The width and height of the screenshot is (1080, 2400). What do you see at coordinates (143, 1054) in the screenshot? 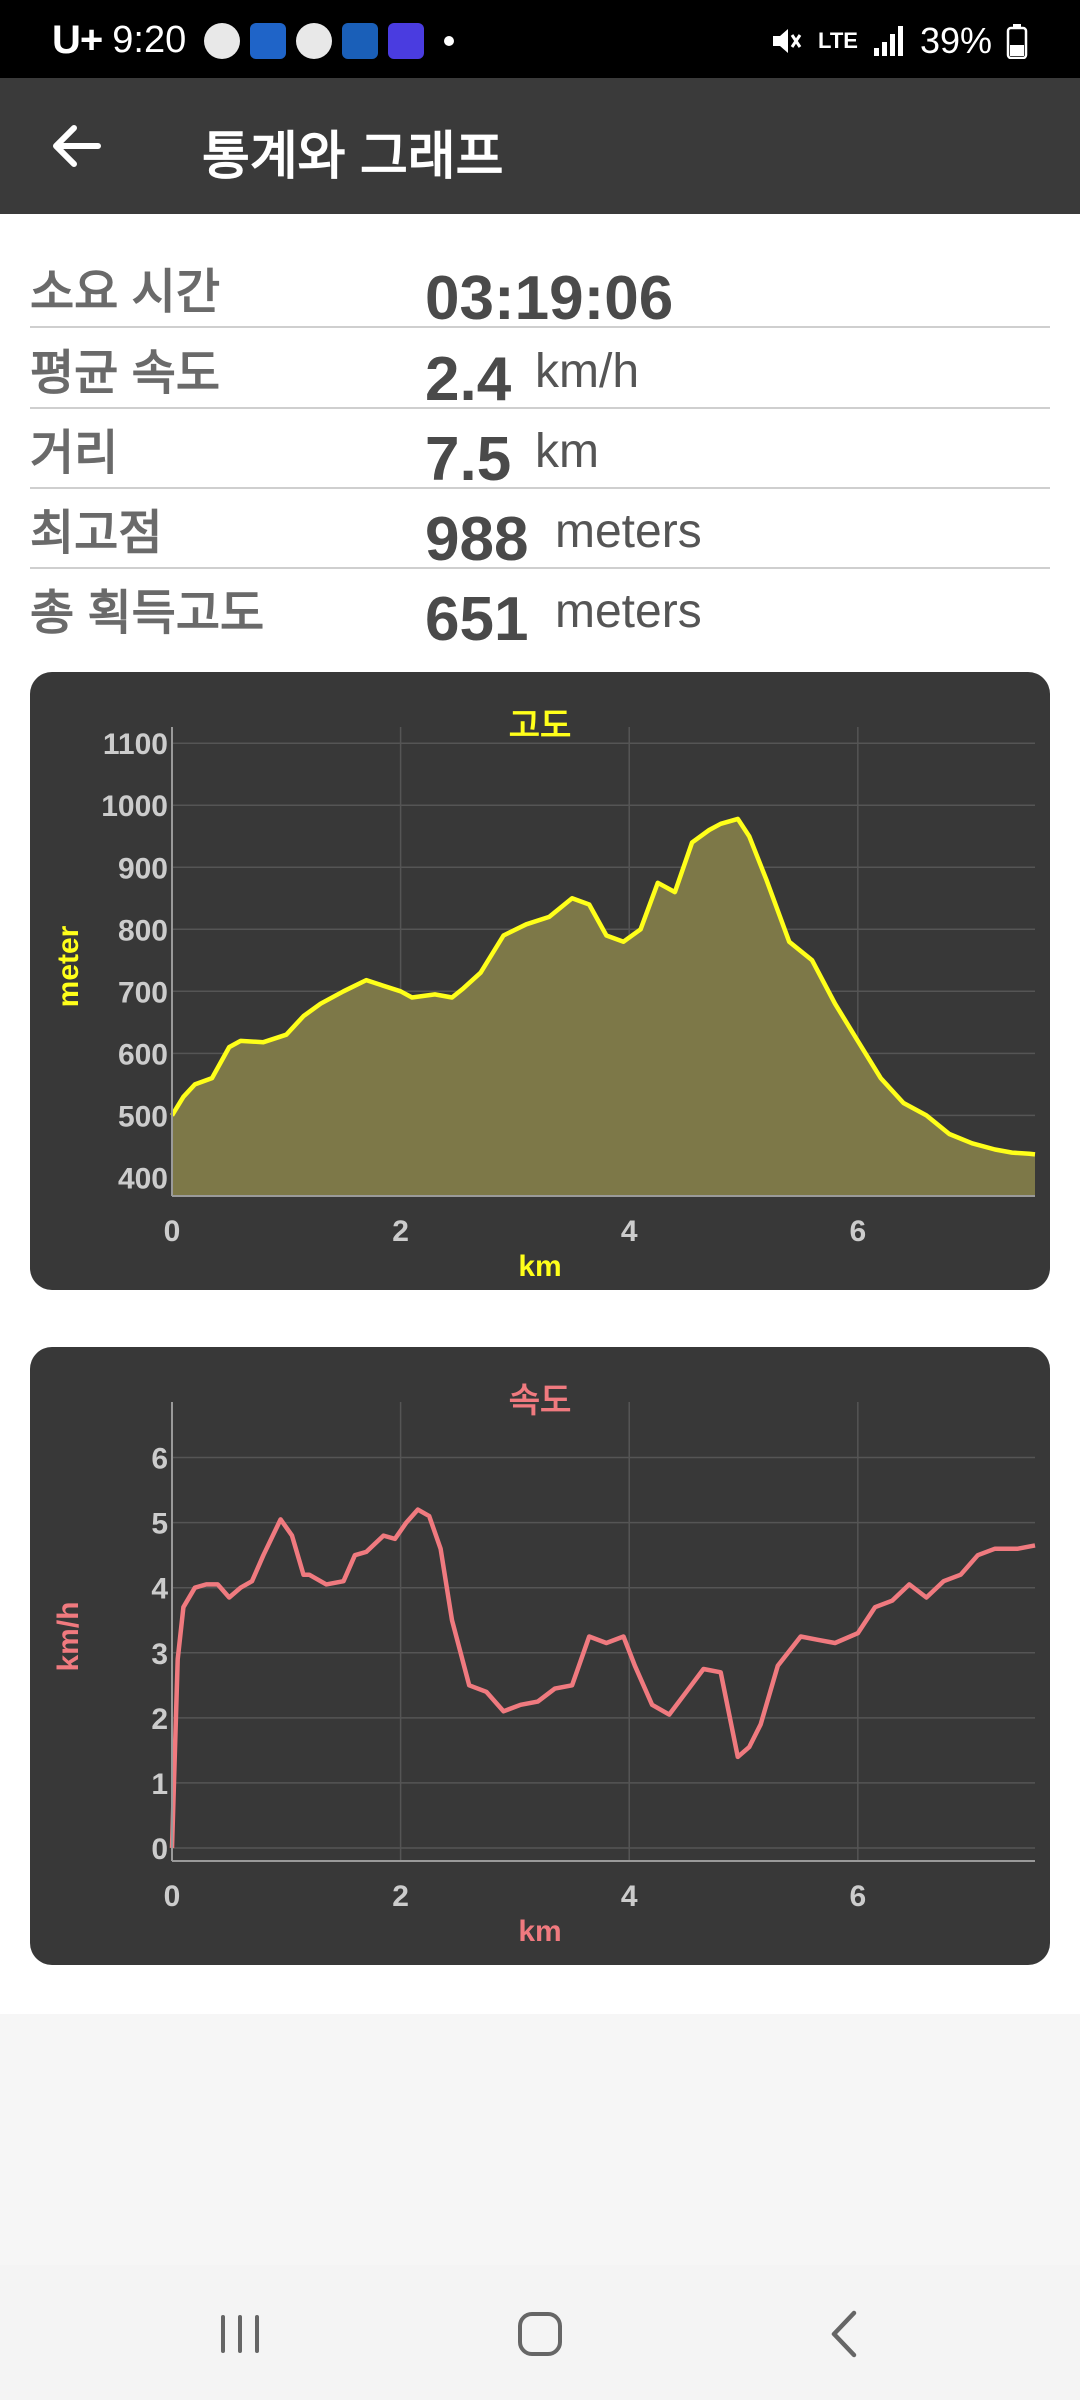
I see `y-tick-label: 600` at bounding box center [143, 1054].